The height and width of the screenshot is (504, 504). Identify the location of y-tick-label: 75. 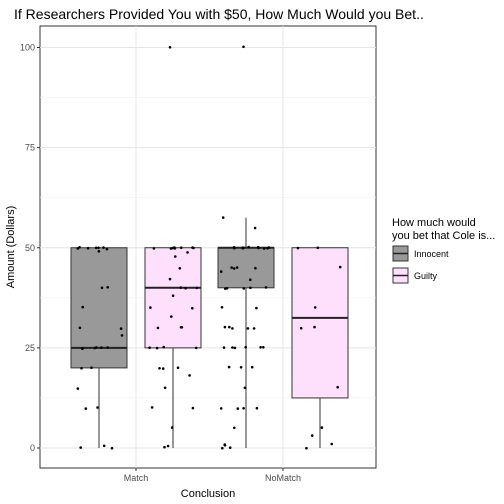
(30, 148).